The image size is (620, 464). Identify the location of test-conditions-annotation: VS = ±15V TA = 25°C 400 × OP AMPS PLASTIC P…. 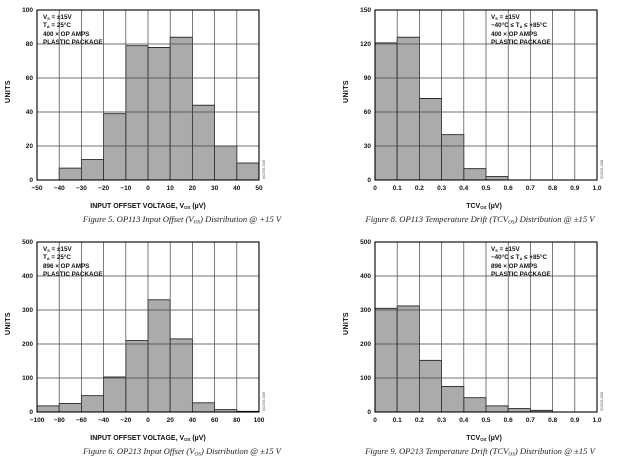
(73, 31).